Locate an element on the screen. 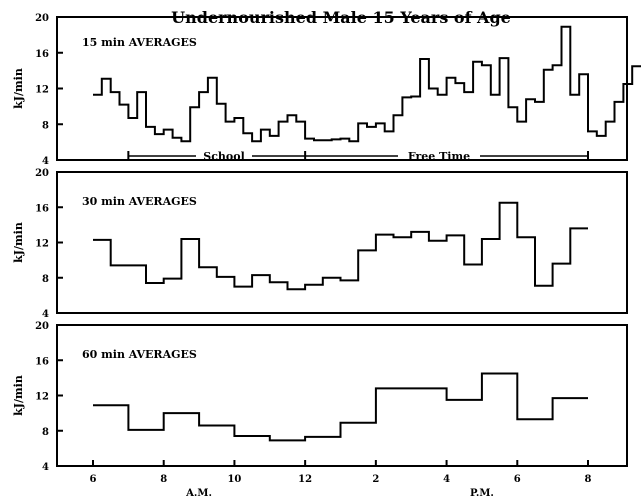 This screenshot has height=500, width=643. am-label: A.M. is located at coordinates (198, 493).